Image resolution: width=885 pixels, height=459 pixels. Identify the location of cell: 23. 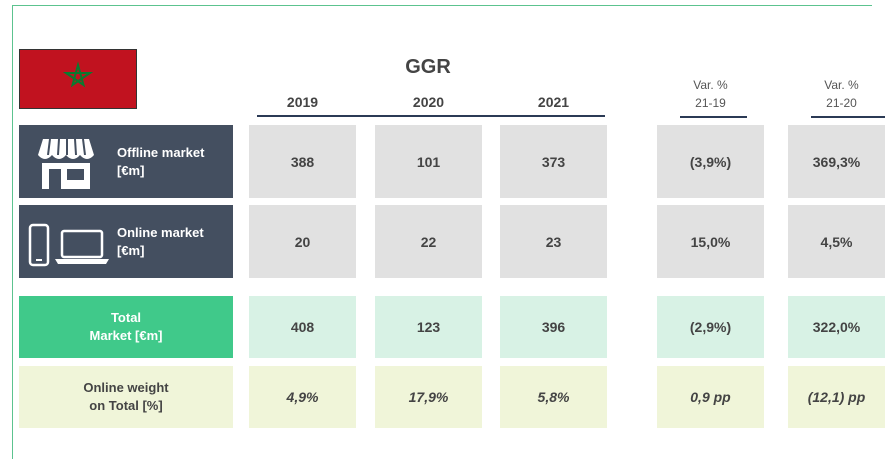
(553, 241).